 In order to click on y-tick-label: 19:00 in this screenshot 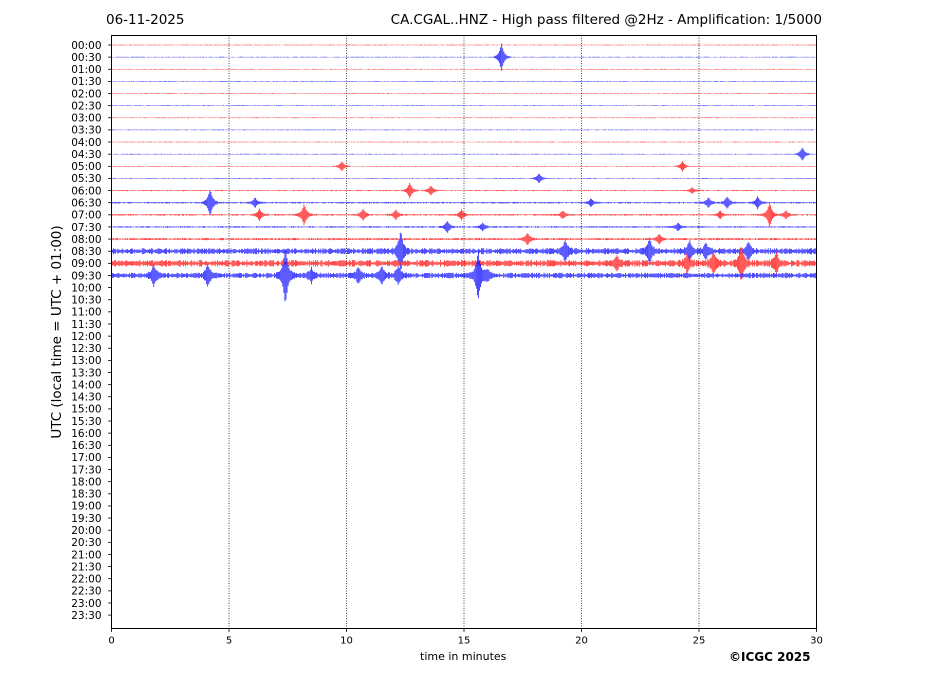, I will do `click(86, 507)`.